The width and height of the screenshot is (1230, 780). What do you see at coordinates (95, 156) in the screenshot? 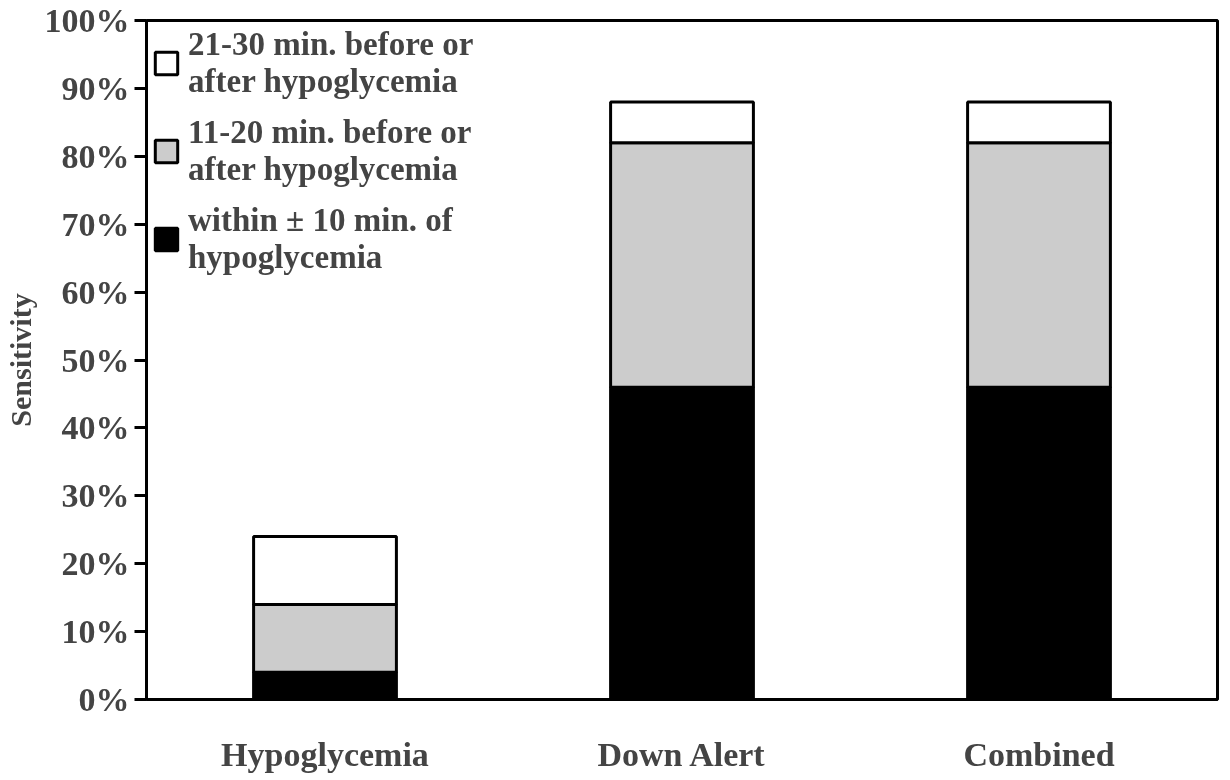
I see `y-tick-label: 80%` at bounding box center [95, 156].